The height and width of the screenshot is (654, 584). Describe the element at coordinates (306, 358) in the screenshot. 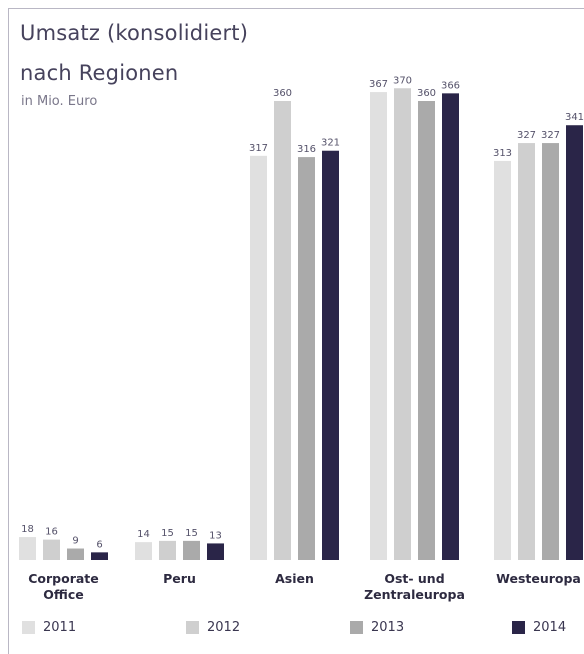

I see `bar-2013-cat2` at that location.